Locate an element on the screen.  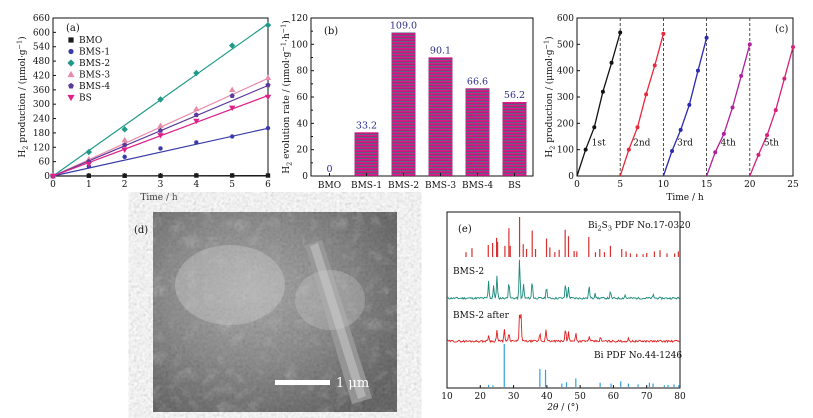
sem-scale-label: 1 μm is located at coordinates (352, 383).